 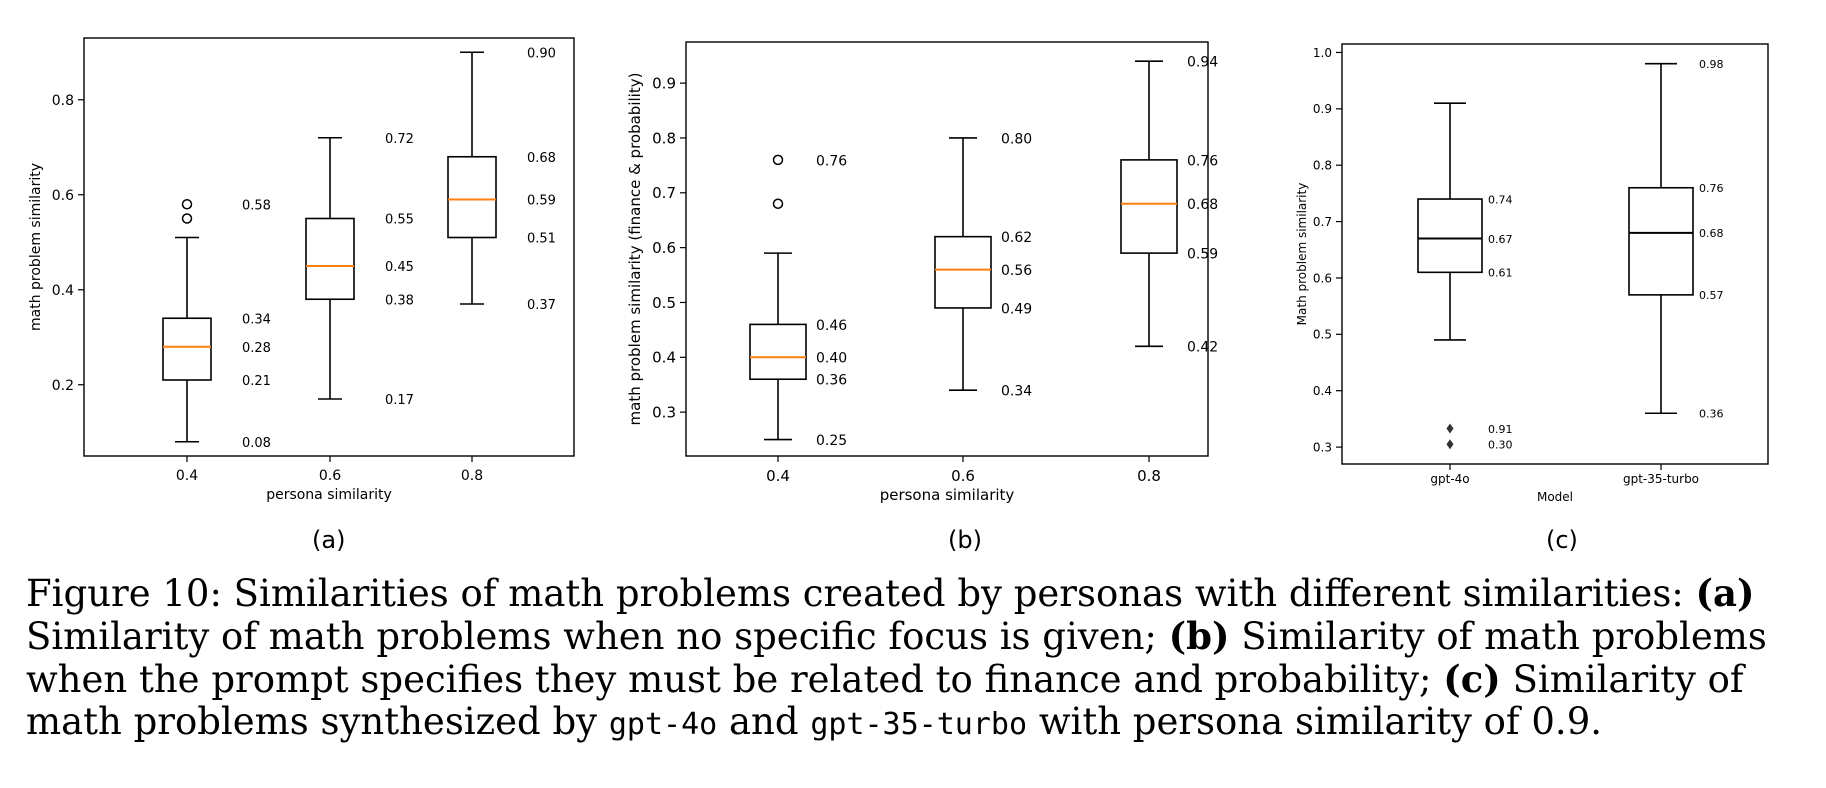 I want to click on chart2-box-0-value-label: 0.25, so click(x=831, y=441).